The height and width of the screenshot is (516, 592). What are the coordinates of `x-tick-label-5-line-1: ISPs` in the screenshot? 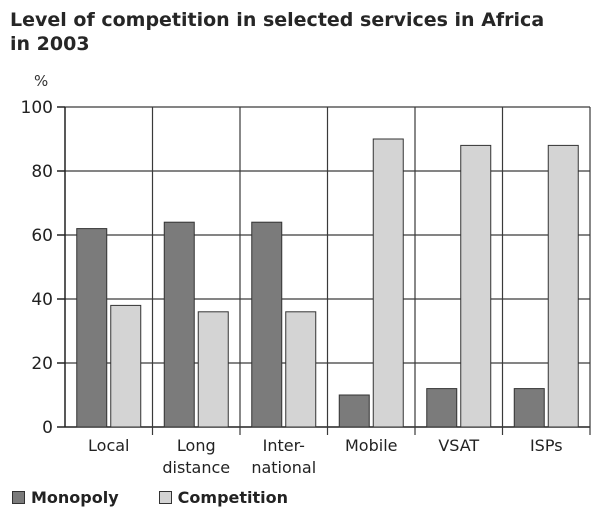 It's located at (546, 445).